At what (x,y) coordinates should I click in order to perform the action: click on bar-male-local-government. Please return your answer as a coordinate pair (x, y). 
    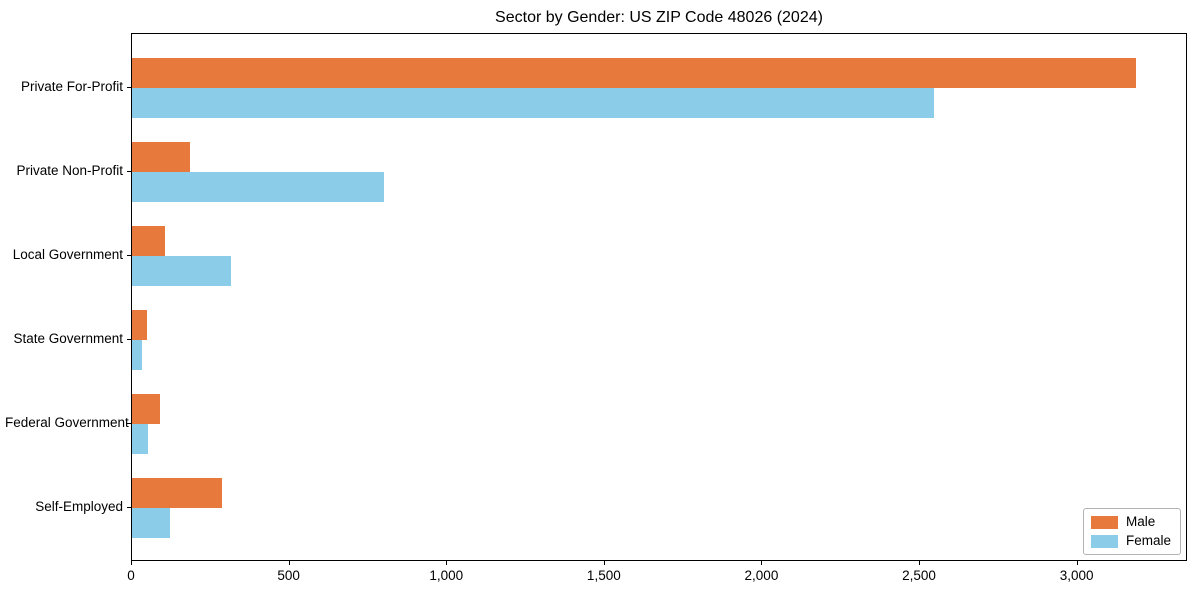
    Looking at the image, I should click on (149, 241).